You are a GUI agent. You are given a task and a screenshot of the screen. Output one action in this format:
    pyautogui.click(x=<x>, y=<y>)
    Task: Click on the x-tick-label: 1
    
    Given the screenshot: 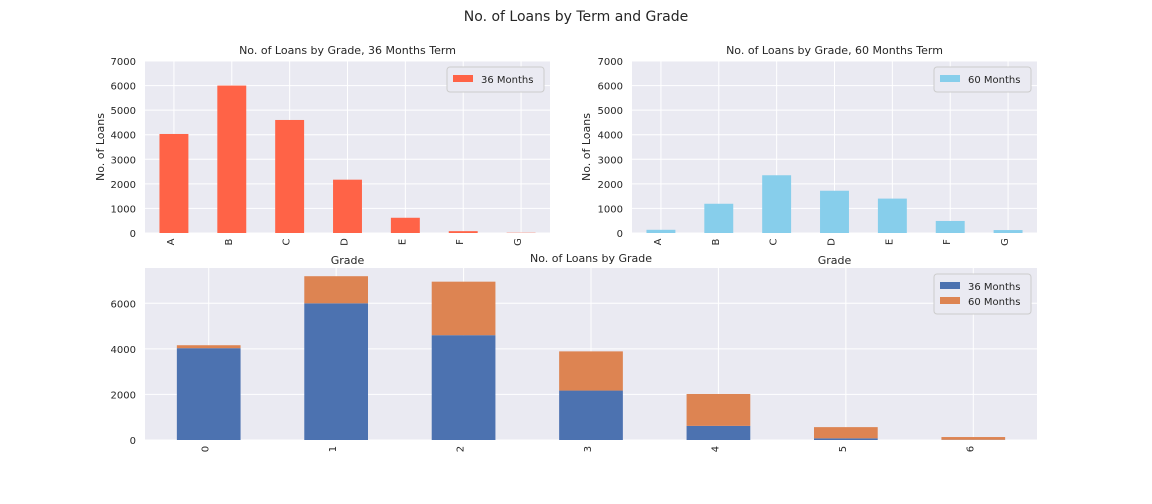 What is the action you would take?
    pyautogui.click(x=333, y=449)
    